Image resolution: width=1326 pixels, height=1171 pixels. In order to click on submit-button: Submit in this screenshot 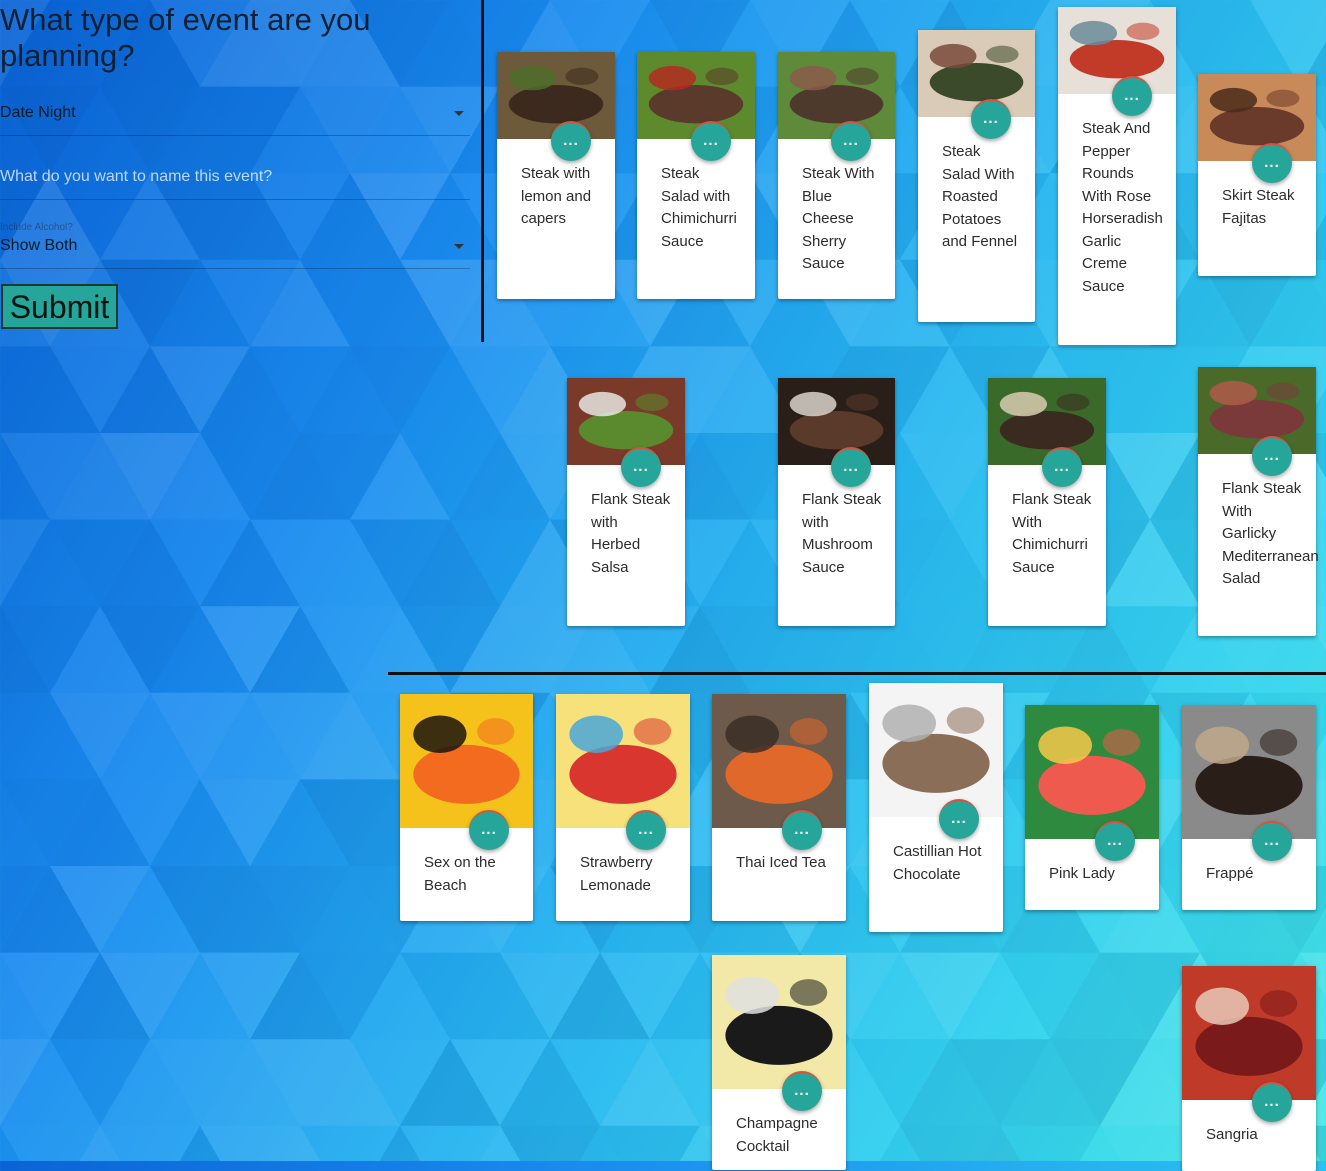, I will do `click(59, 306)`.